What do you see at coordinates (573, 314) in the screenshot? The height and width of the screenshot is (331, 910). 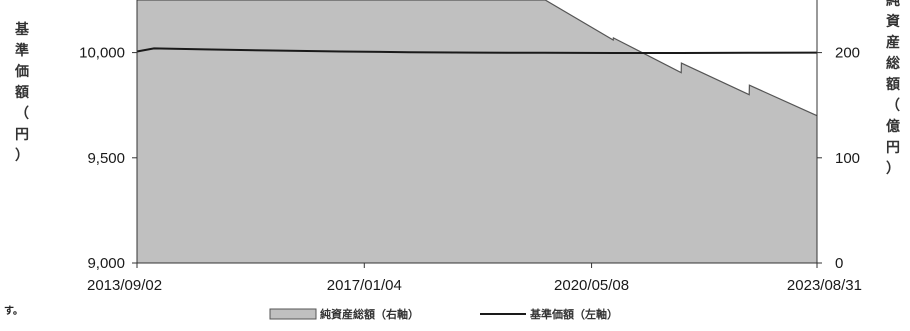 I see `legend-label-nav: 基準価額（左軸）` at bounding box center [573, 314].